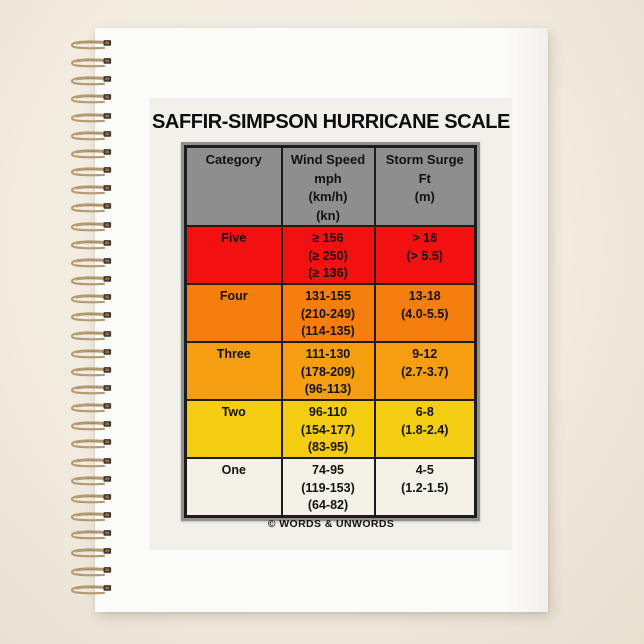 This screenshot has width=644, height=644. What do you see at coordinates (233, 186) in the screenshot?
I see `header-category: Category` at bounding box center [233, 186].